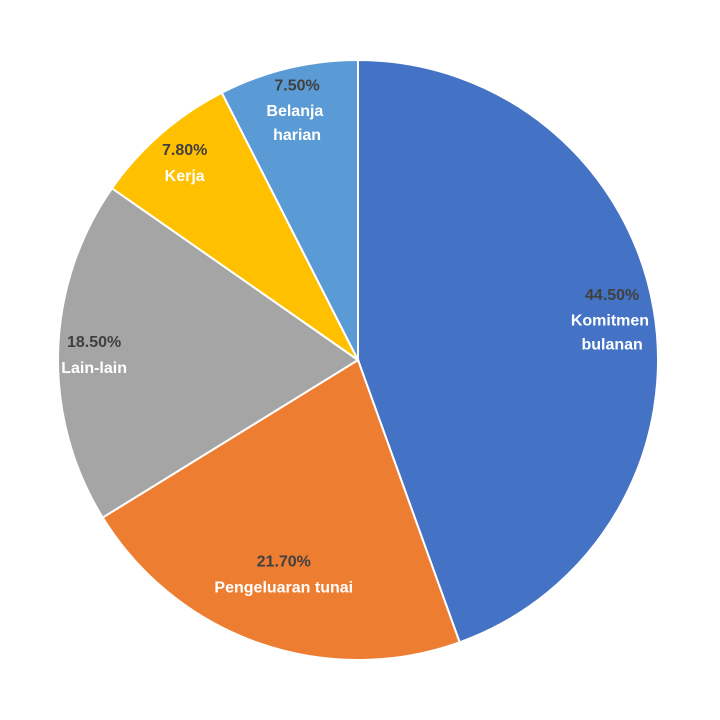 The width and height of the screenshot is (720, 720). I want to click on data-label: 7.80%, so click(184, 150).